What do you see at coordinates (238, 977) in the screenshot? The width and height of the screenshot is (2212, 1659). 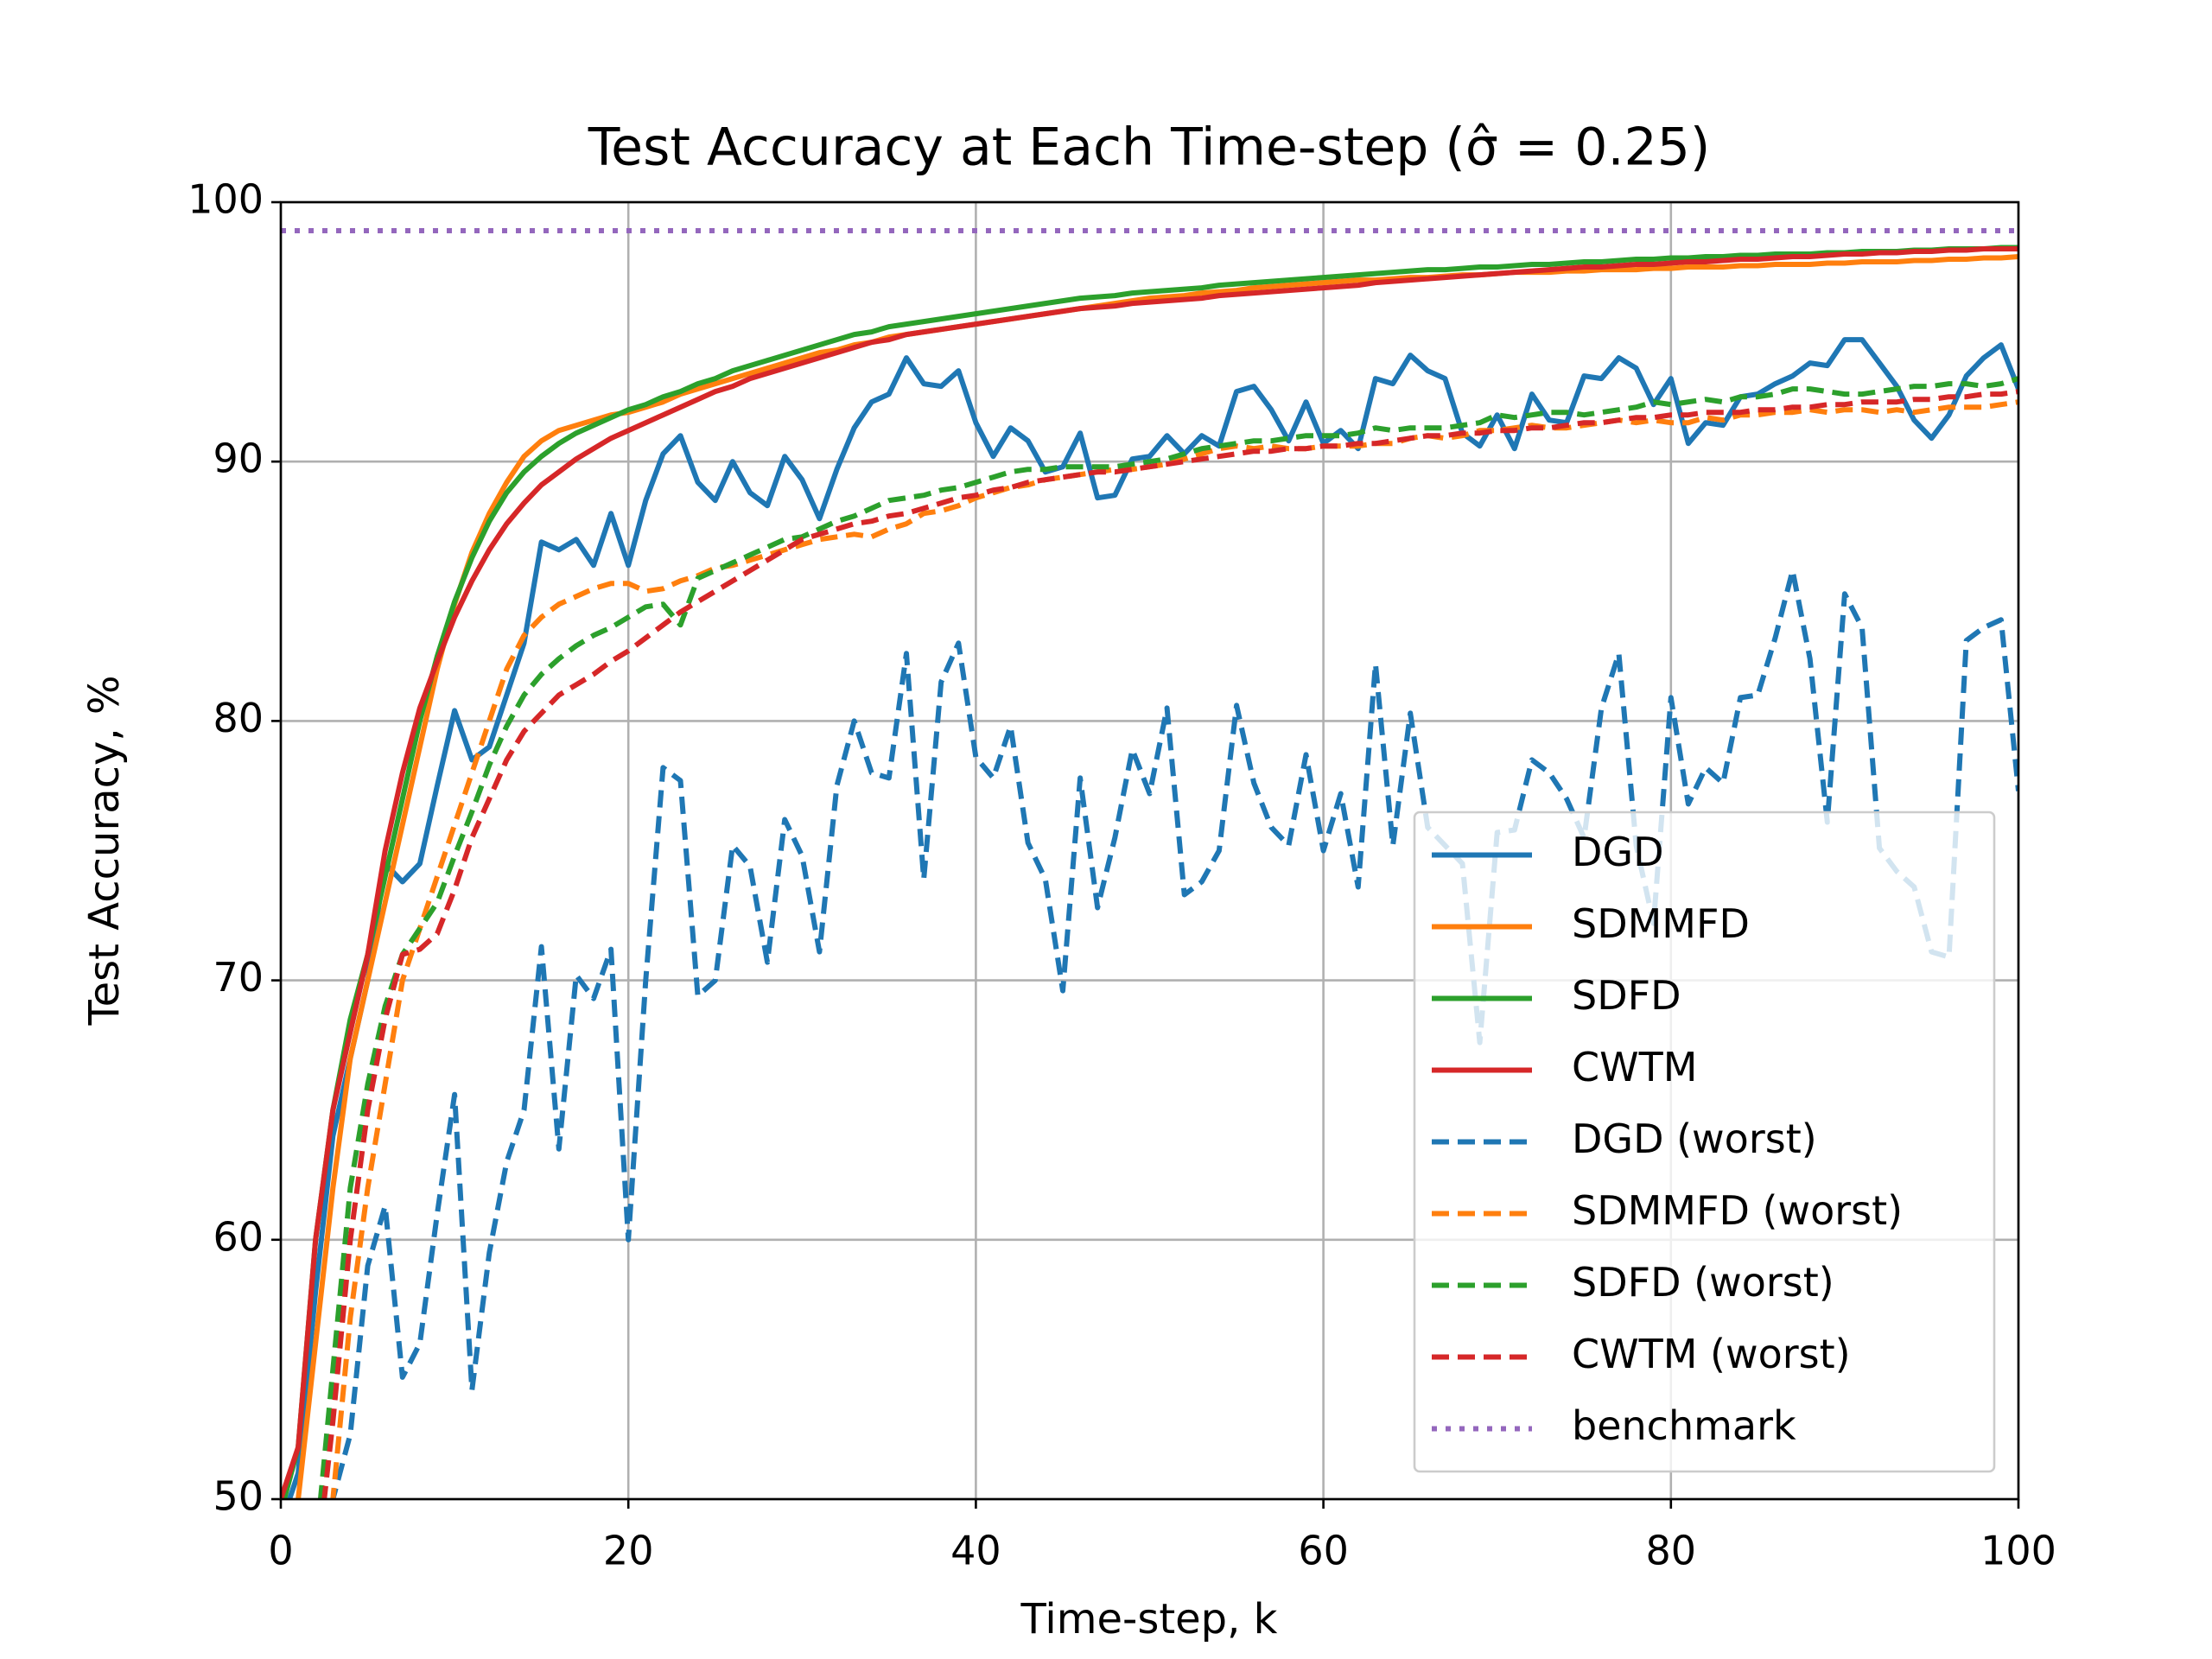 I see `y-tick-label: 70` at bounding box center [238, 977].